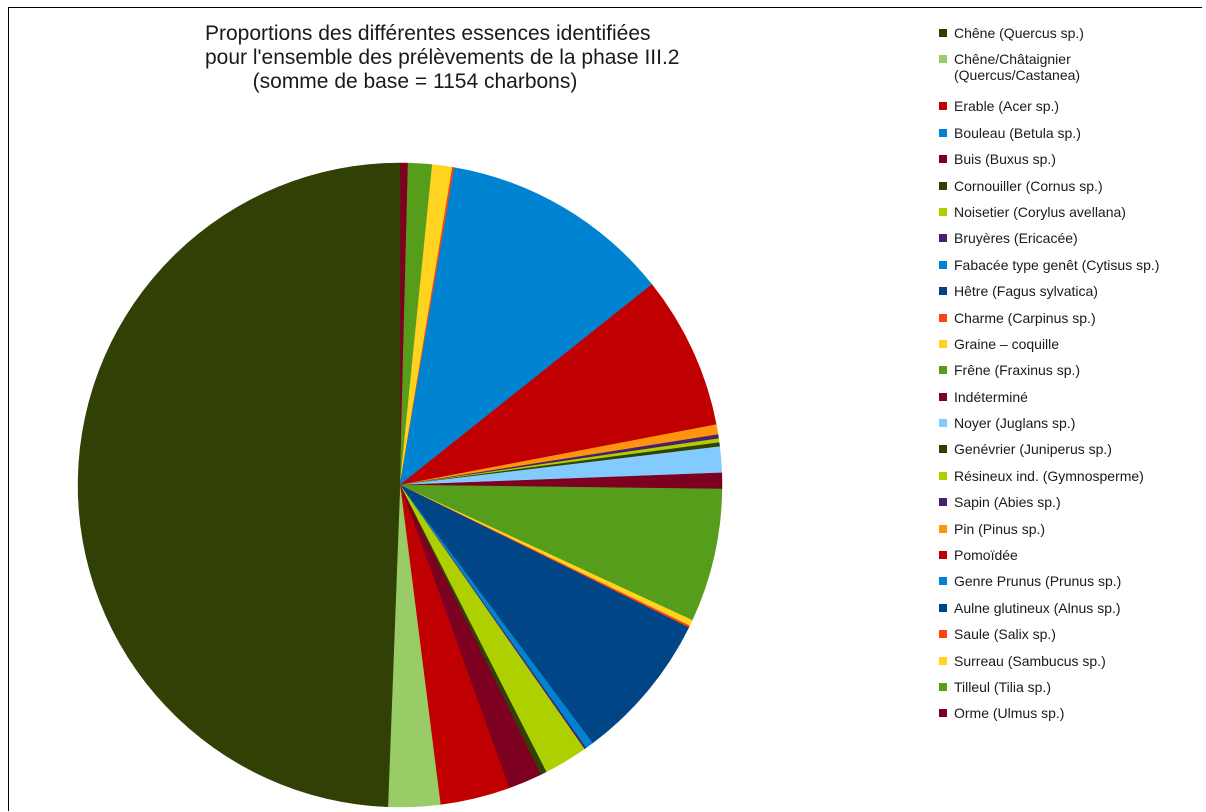 Image resolution: width=1206 pixels, height=812 pixels. What do you see at coordinates (1007, 502) in the screenshot?
I see `legend-label: Sapin (Abies sp.)` at bounding box center [1007, 502].